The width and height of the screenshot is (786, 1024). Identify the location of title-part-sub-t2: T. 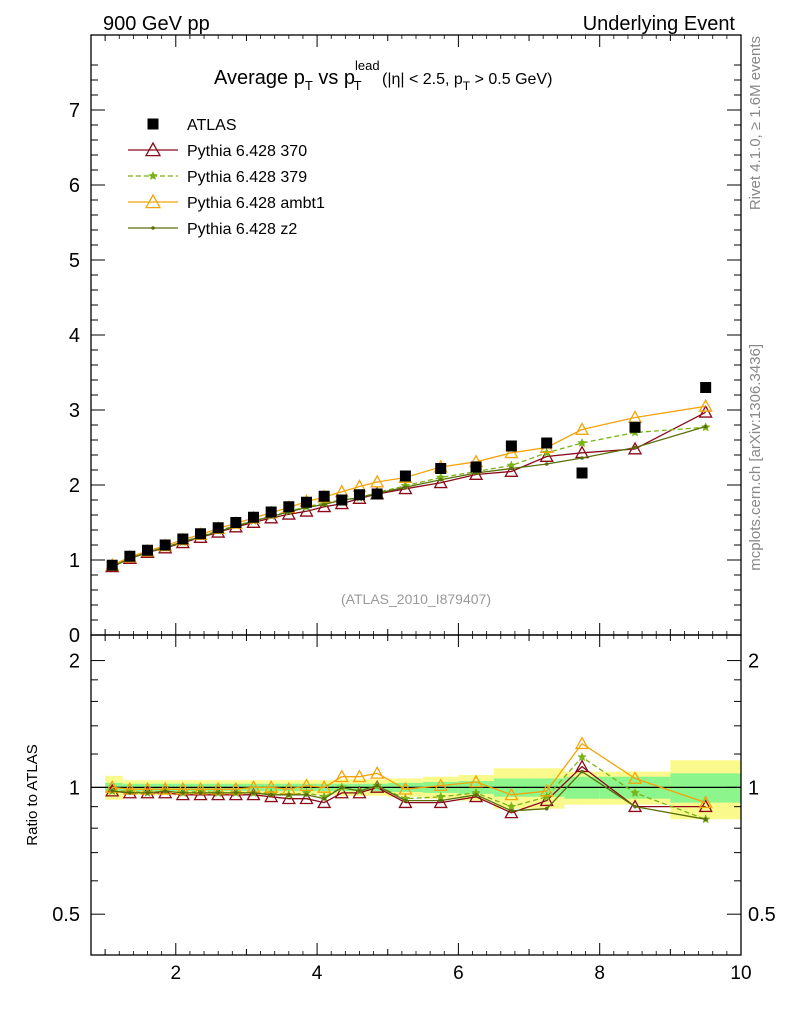
(358, 85).